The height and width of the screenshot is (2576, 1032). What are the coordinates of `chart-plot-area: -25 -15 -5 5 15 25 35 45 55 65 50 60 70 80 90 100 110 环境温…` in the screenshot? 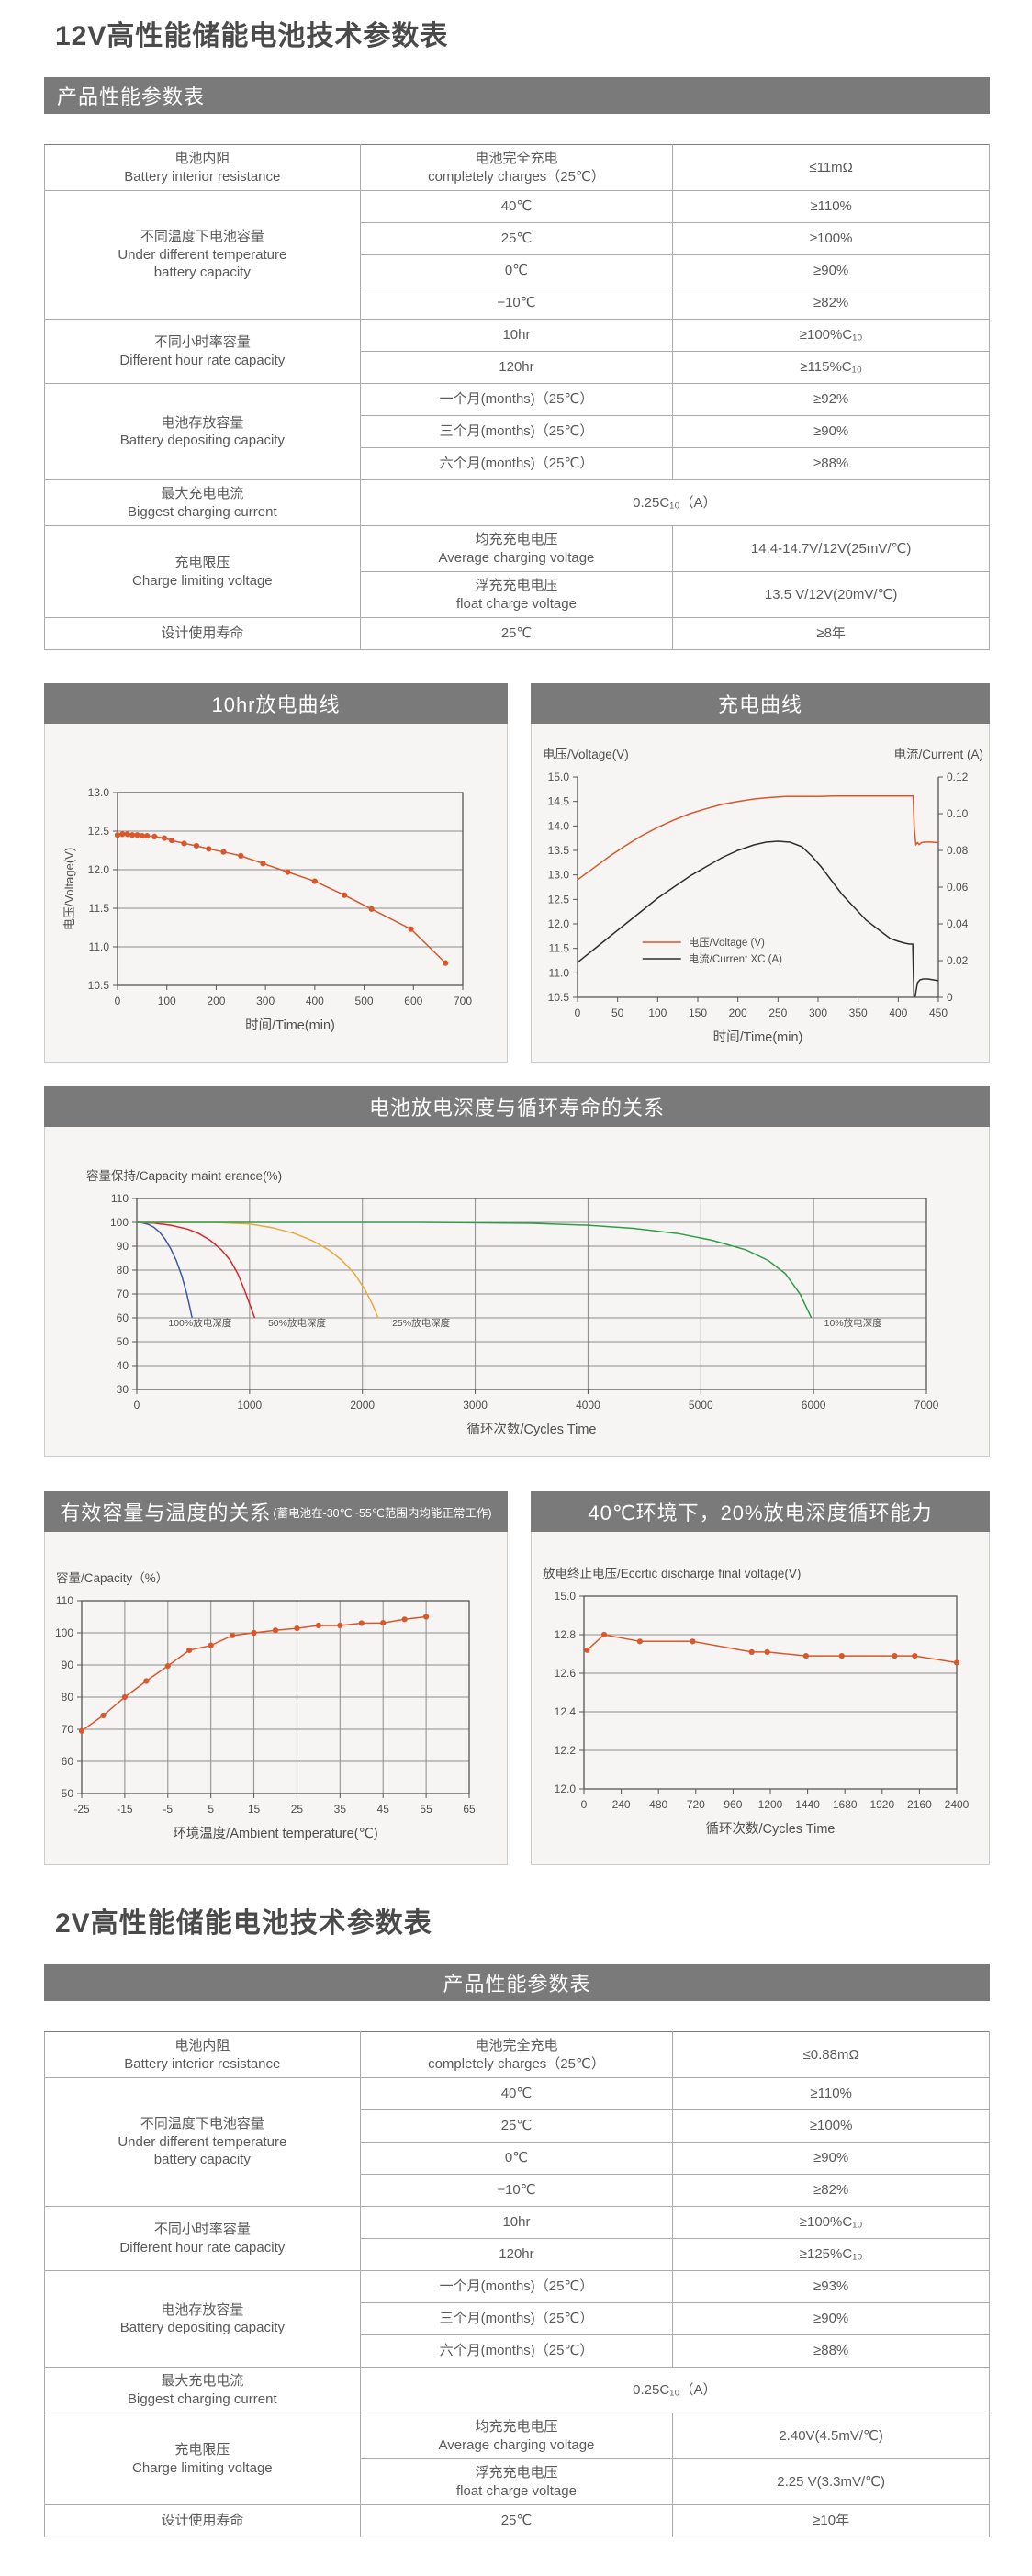 It's located at (276, 1698).